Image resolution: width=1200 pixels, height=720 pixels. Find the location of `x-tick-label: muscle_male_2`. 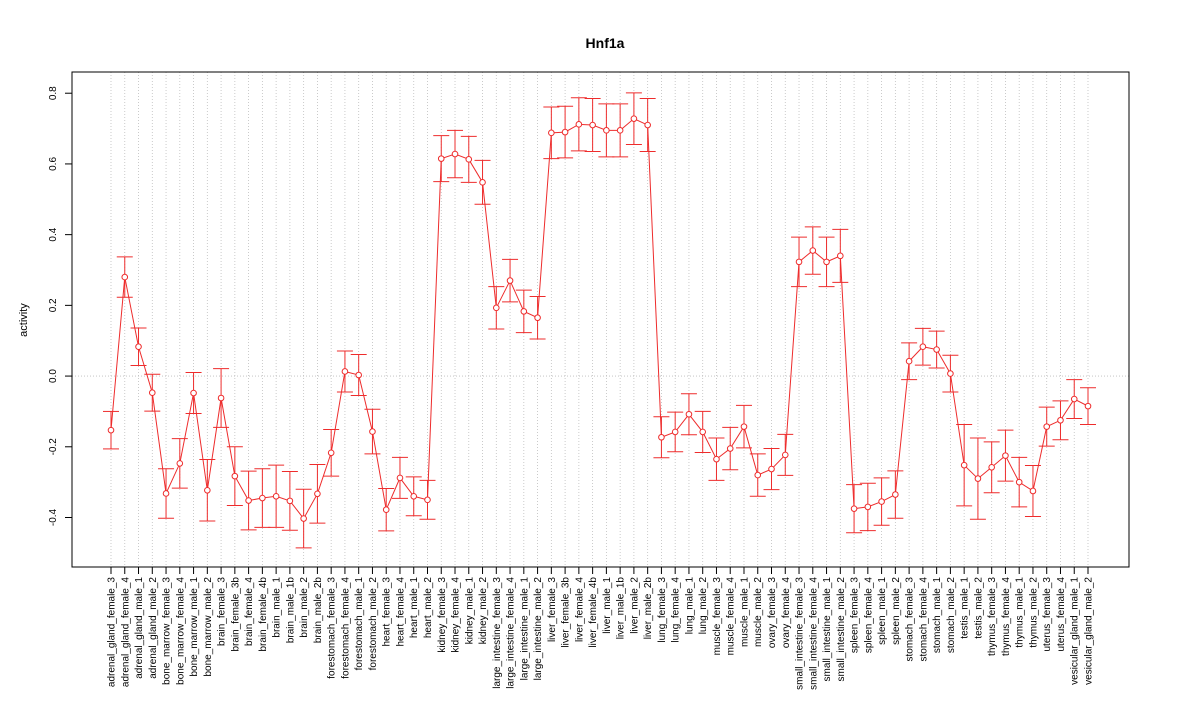

x-tick-label: muscle_male_2 is located at coordinates (758, 612).